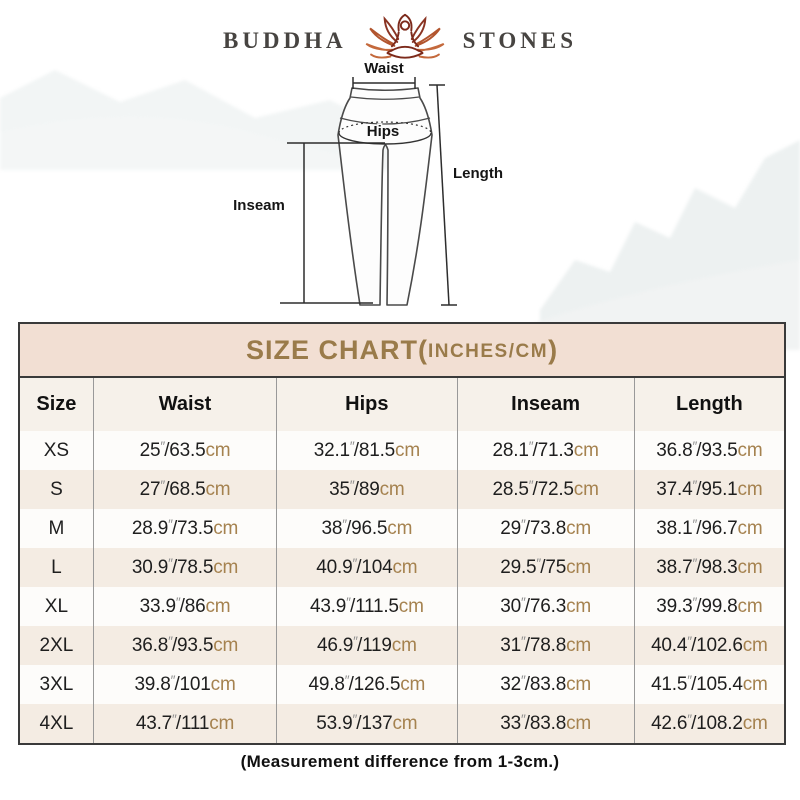 The height and width of the screenshot is (800, 800). Describe the element at coordinates (385, 121) in the screenshot. I see `hip-seam` at that location.